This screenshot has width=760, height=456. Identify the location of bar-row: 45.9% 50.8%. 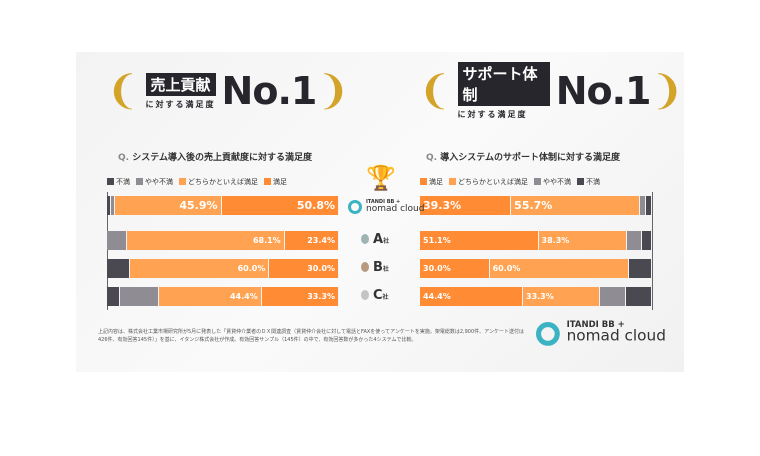
(223, 205).